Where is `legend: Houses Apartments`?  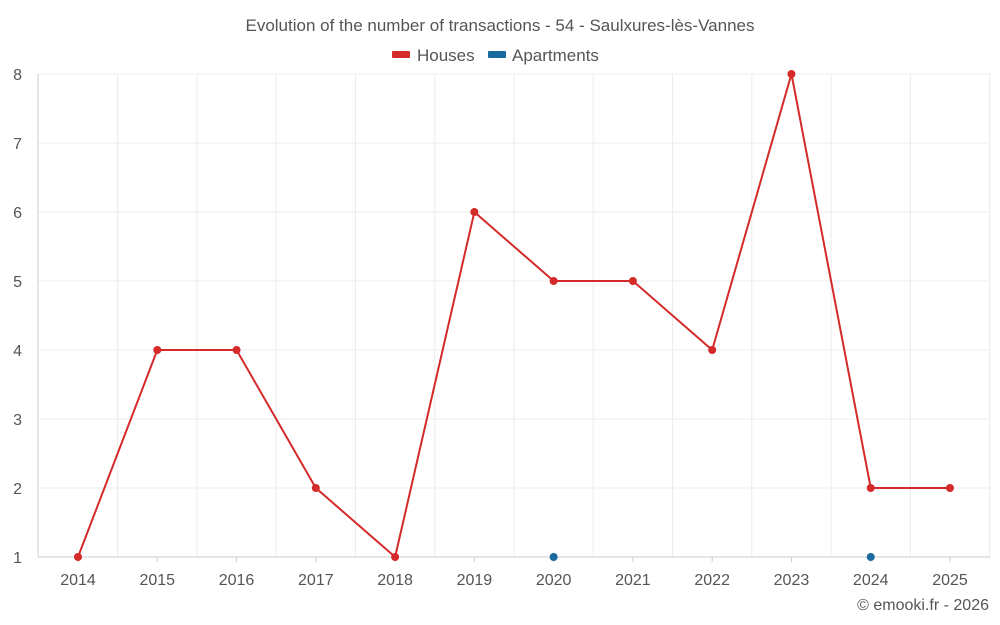
legend: Houses Apartments is located at coordinates (495, 55).